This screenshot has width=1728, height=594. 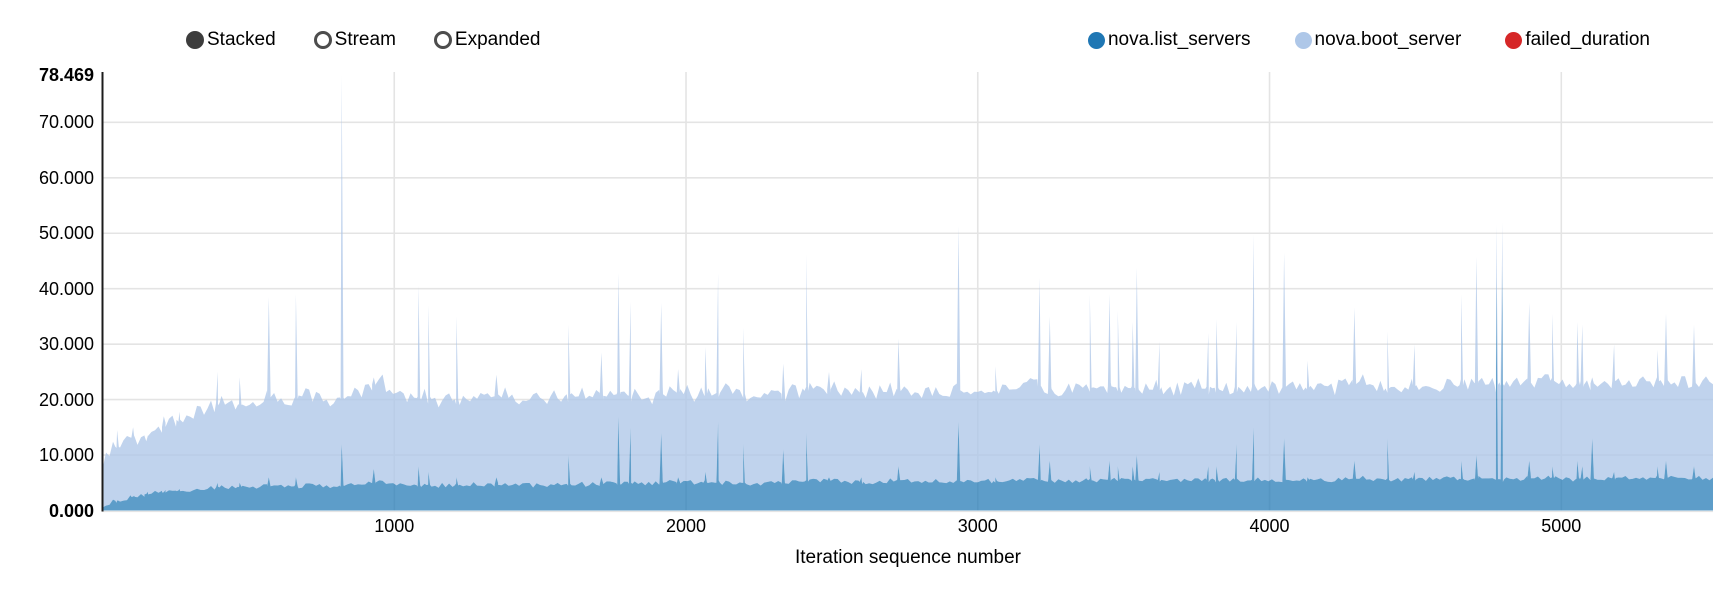 I want to click on y-tick-label: 60.000, so click(x=66, y=177).